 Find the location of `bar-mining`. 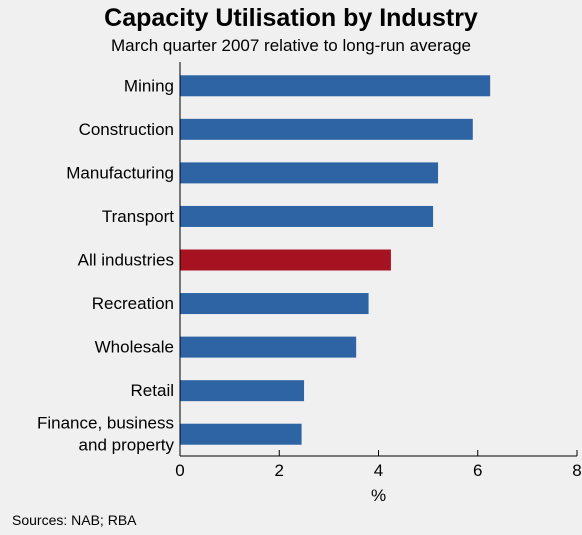

bar-mining is located at coordinates (335, 86).